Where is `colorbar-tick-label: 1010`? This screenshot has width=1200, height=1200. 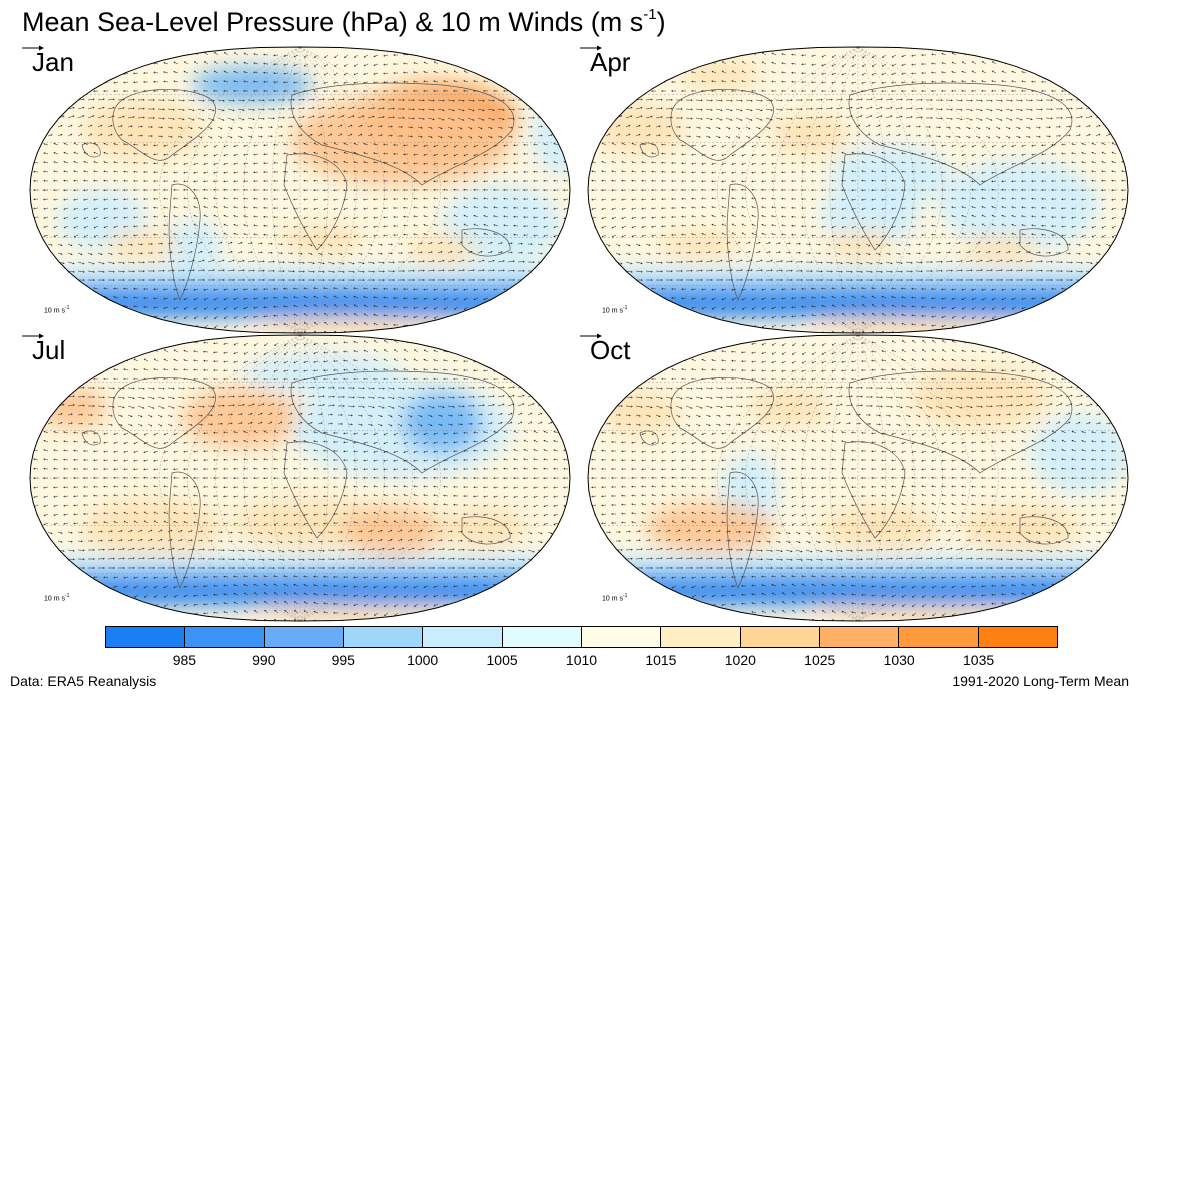
colorbar-tick-label: 1010 is located at coordinates (581, 660).